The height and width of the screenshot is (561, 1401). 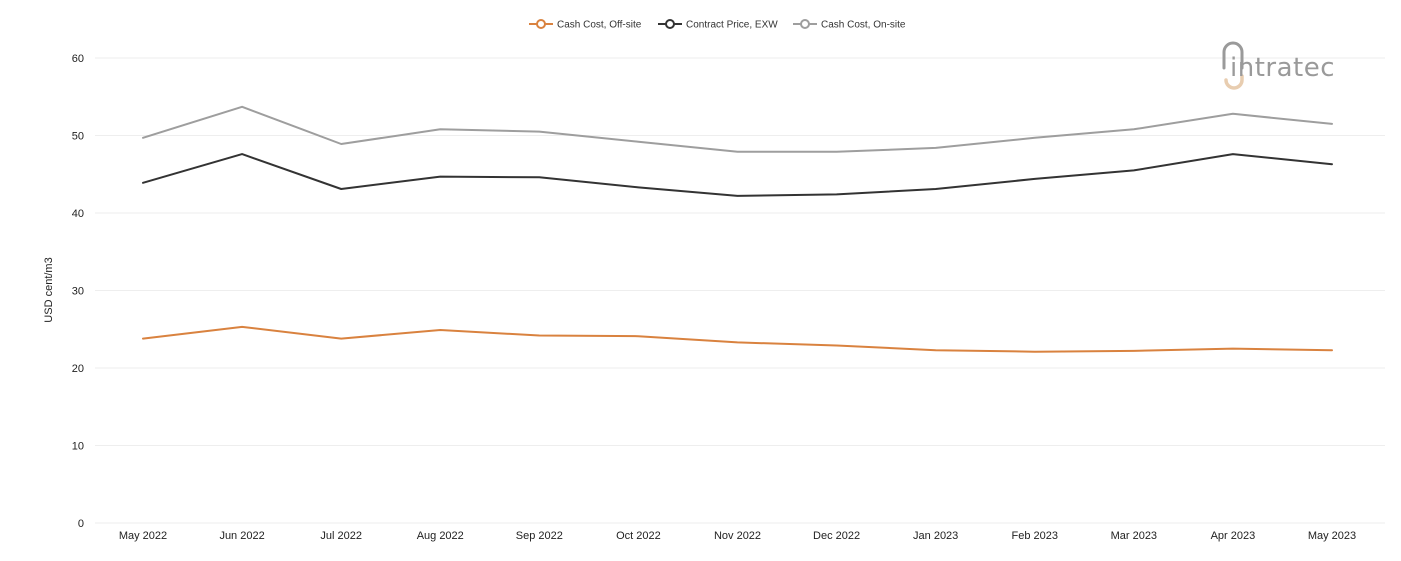 What do you see at coordinates (732, 25) in the screenshot?
I see `legend-label: Contract Price, EXW` at bounding box center [732, 25].